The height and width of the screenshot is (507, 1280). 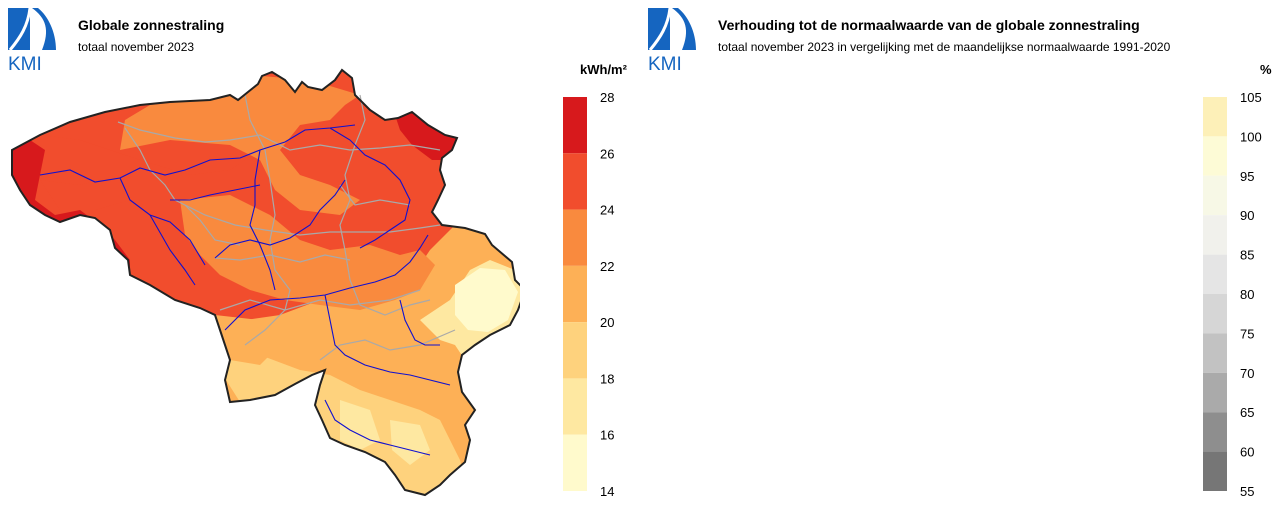 What do you see at coordinates (607, 491) in the screenshot?
I see `legend-tick-label: 14` at bounding box center [607, 491].